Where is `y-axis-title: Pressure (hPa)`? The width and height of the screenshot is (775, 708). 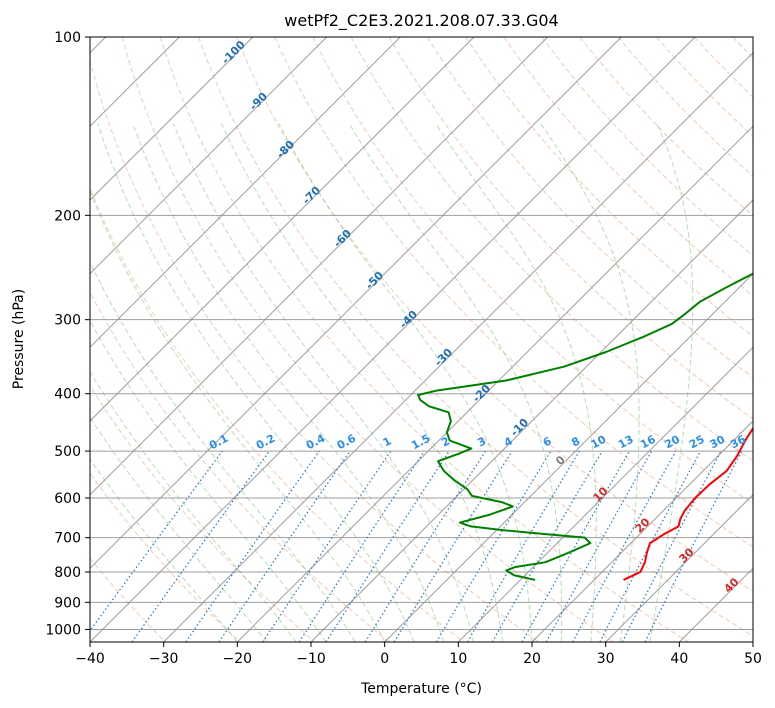 y-axis-title: Pressure (hPa) is located at coordinates (19, 339).